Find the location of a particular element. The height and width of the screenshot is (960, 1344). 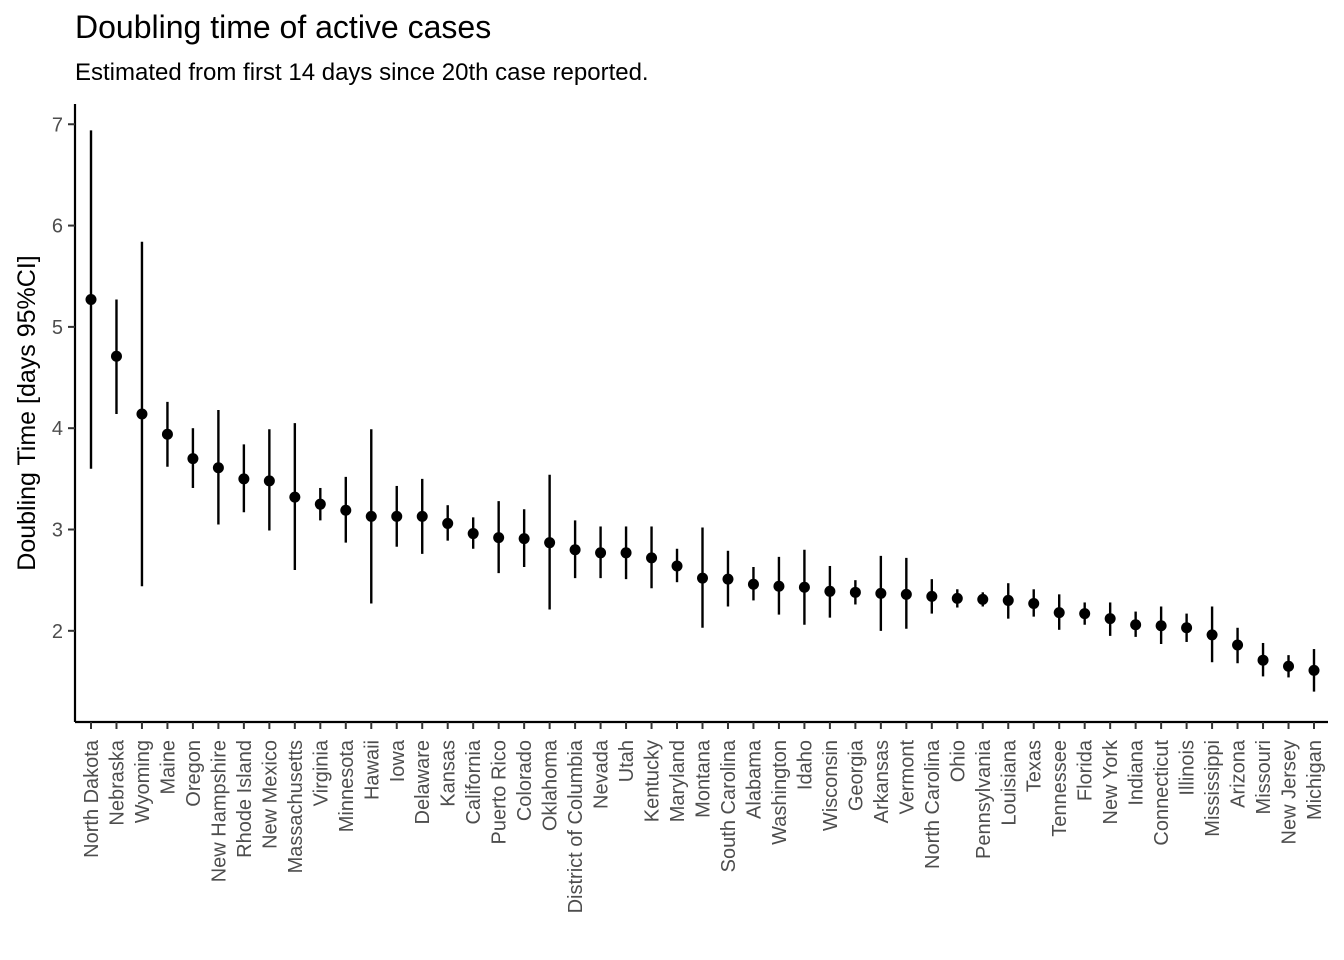

x-tick-label: Minnesota is located at coordinates (347, 785).